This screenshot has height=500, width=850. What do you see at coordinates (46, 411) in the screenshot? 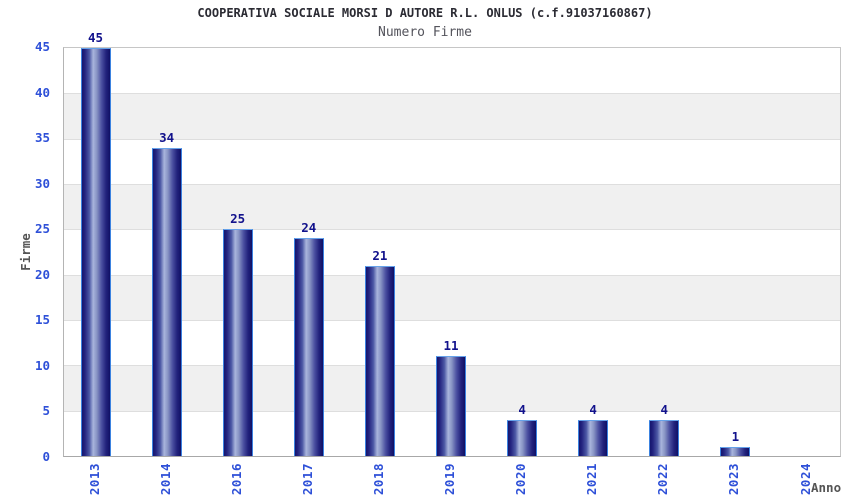
I see `y-tick-label: 5` at bounding box center [46, 411].